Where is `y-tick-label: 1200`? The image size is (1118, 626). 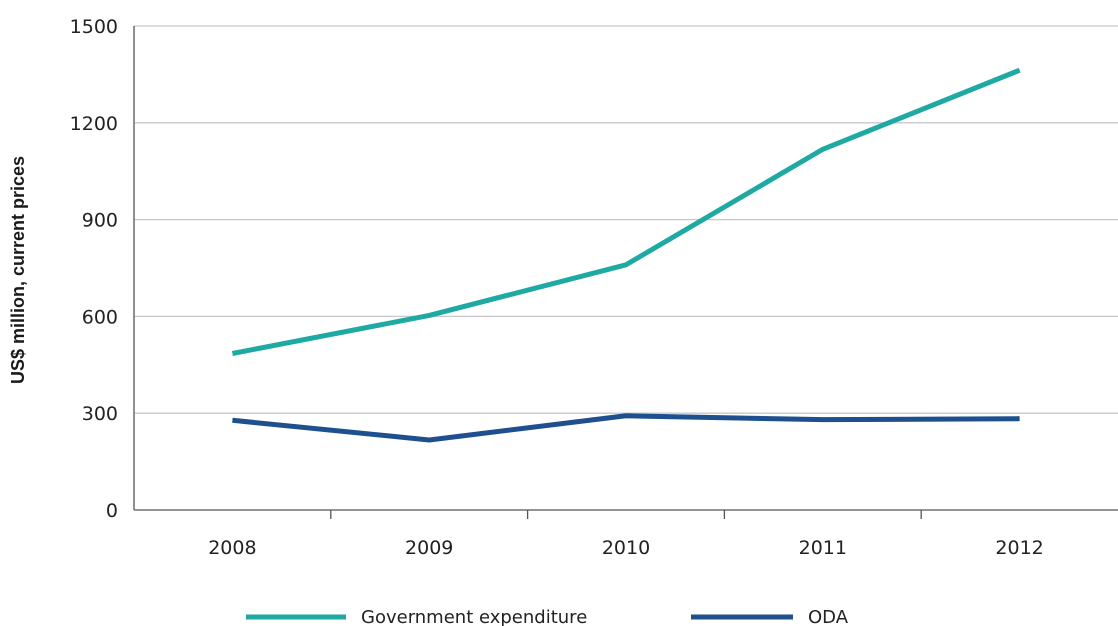 y-tick-label: 1200 is located at coordinates (94, 124).